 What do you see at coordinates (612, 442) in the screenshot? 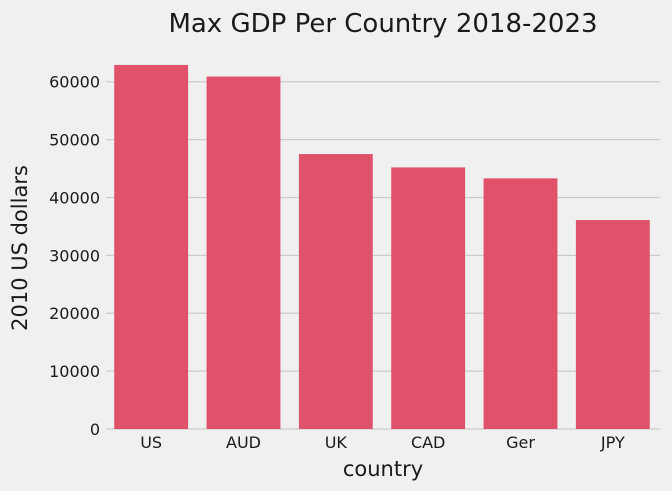
I see `x-tick-label: JPY` at bounding box center [612, 442].